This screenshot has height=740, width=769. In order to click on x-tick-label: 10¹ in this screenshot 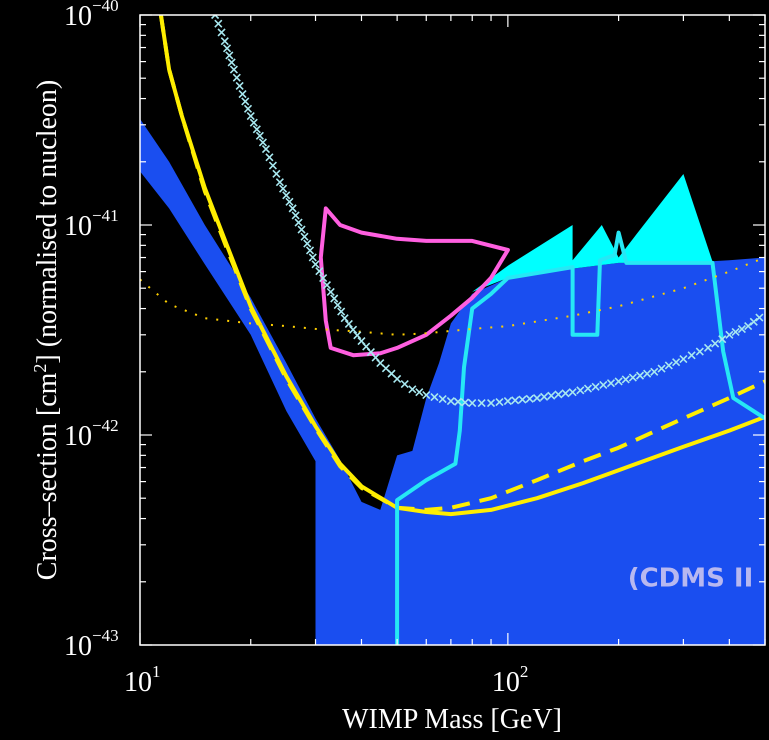, I will do `click(142, 680)`.